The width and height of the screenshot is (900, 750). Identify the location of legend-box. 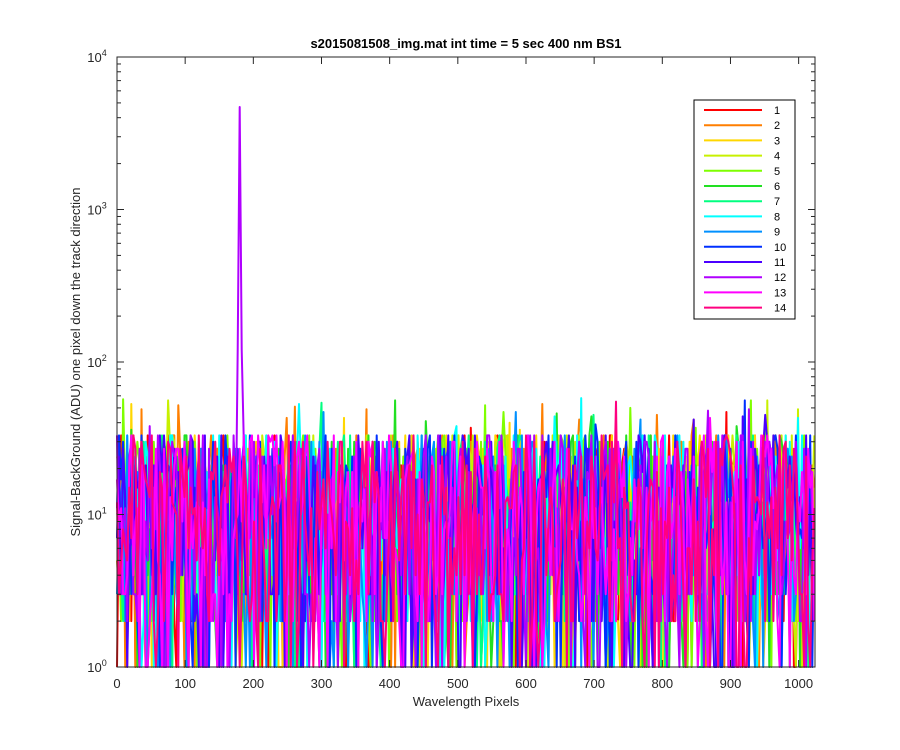
(744, 209).